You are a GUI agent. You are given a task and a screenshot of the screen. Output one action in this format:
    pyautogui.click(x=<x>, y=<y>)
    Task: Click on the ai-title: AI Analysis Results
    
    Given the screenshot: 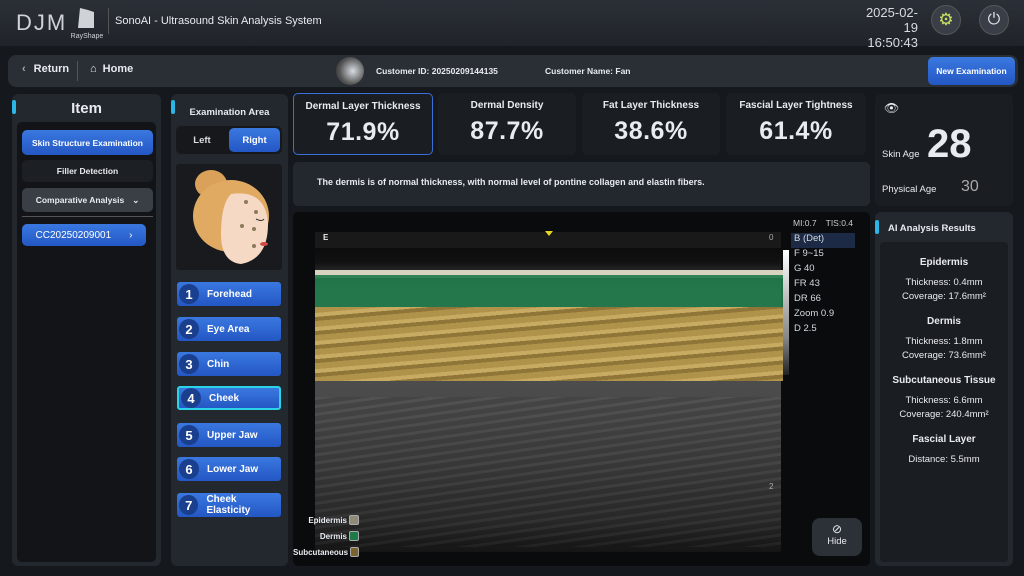 What is the action you would take?
    pyautogui.click(x=932, y=228)
    